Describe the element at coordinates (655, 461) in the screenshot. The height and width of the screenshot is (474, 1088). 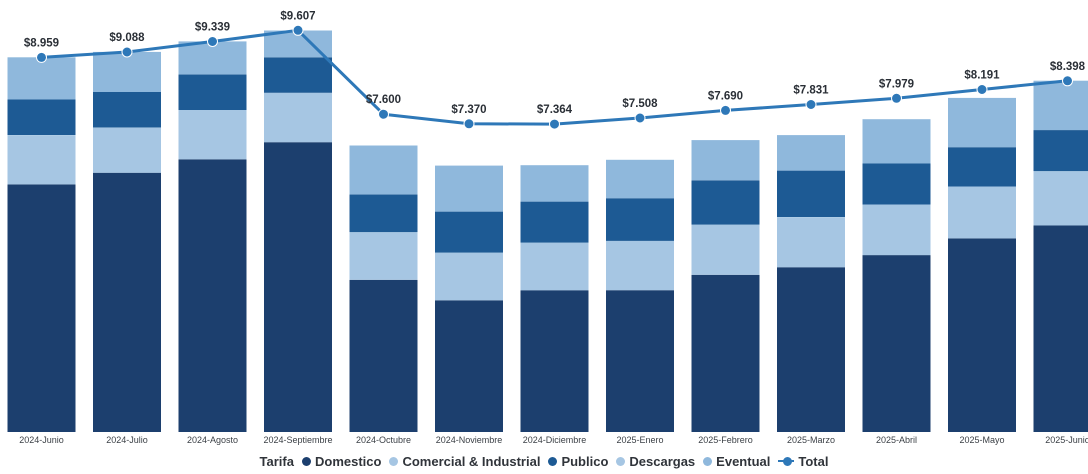
I see `legend-item-descargas: Descargas` at that location.